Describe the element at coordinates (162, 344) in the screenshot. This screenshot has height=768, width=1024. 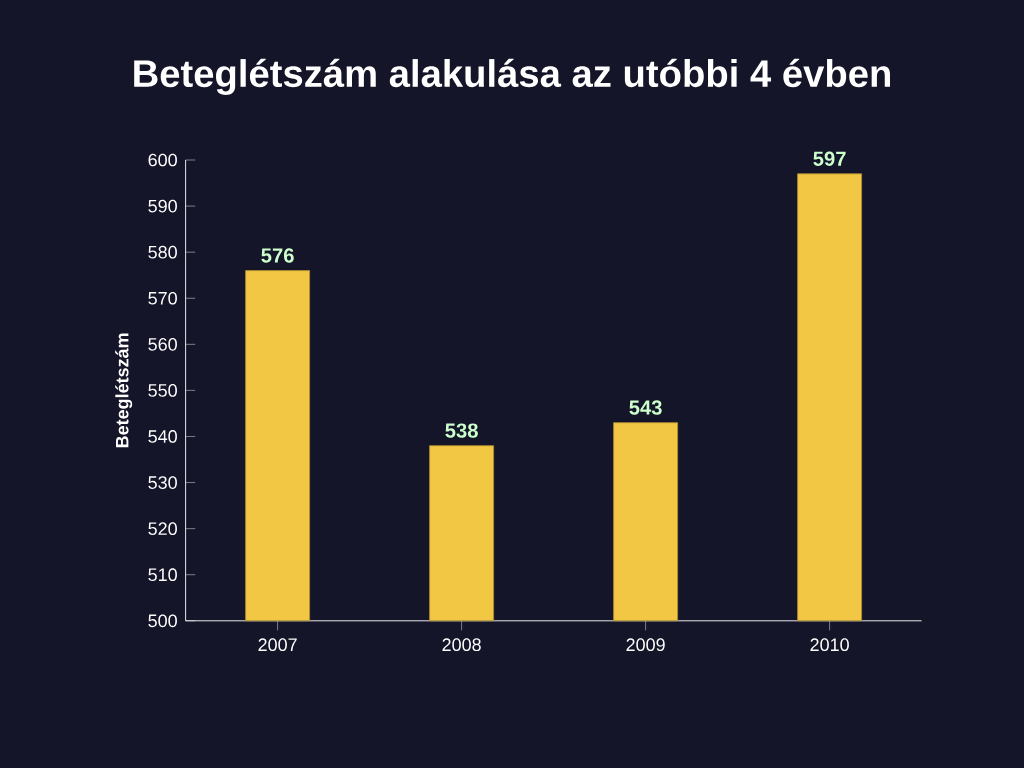
I see `y-tick-label: 560` at that location.